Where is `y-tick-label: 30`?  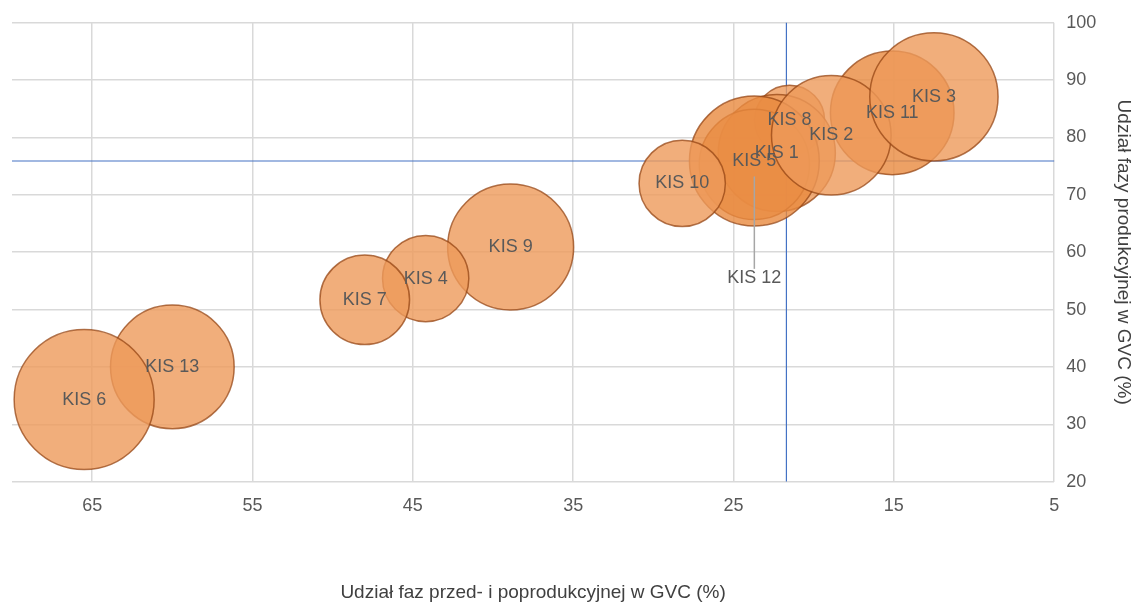 y-tick-label: 30 is located at coordinates (1076, 423).